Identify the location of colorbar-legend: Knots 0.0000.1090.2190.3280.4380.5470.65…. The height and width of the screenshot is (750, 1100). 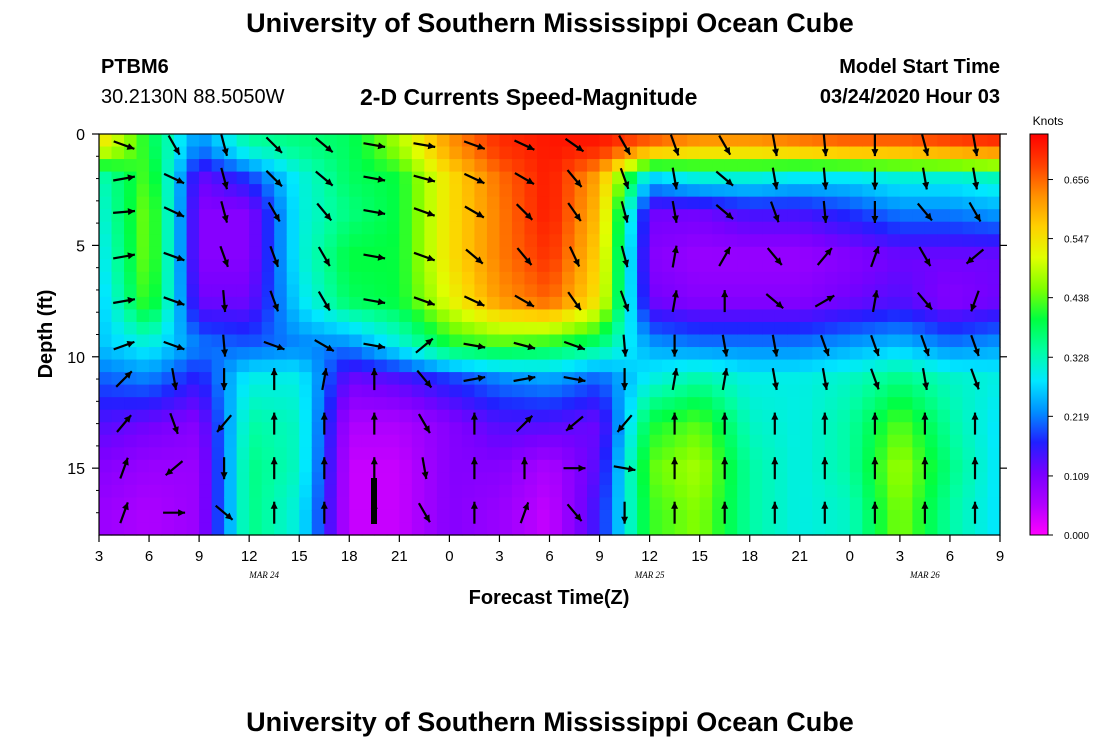
(1059, 328).